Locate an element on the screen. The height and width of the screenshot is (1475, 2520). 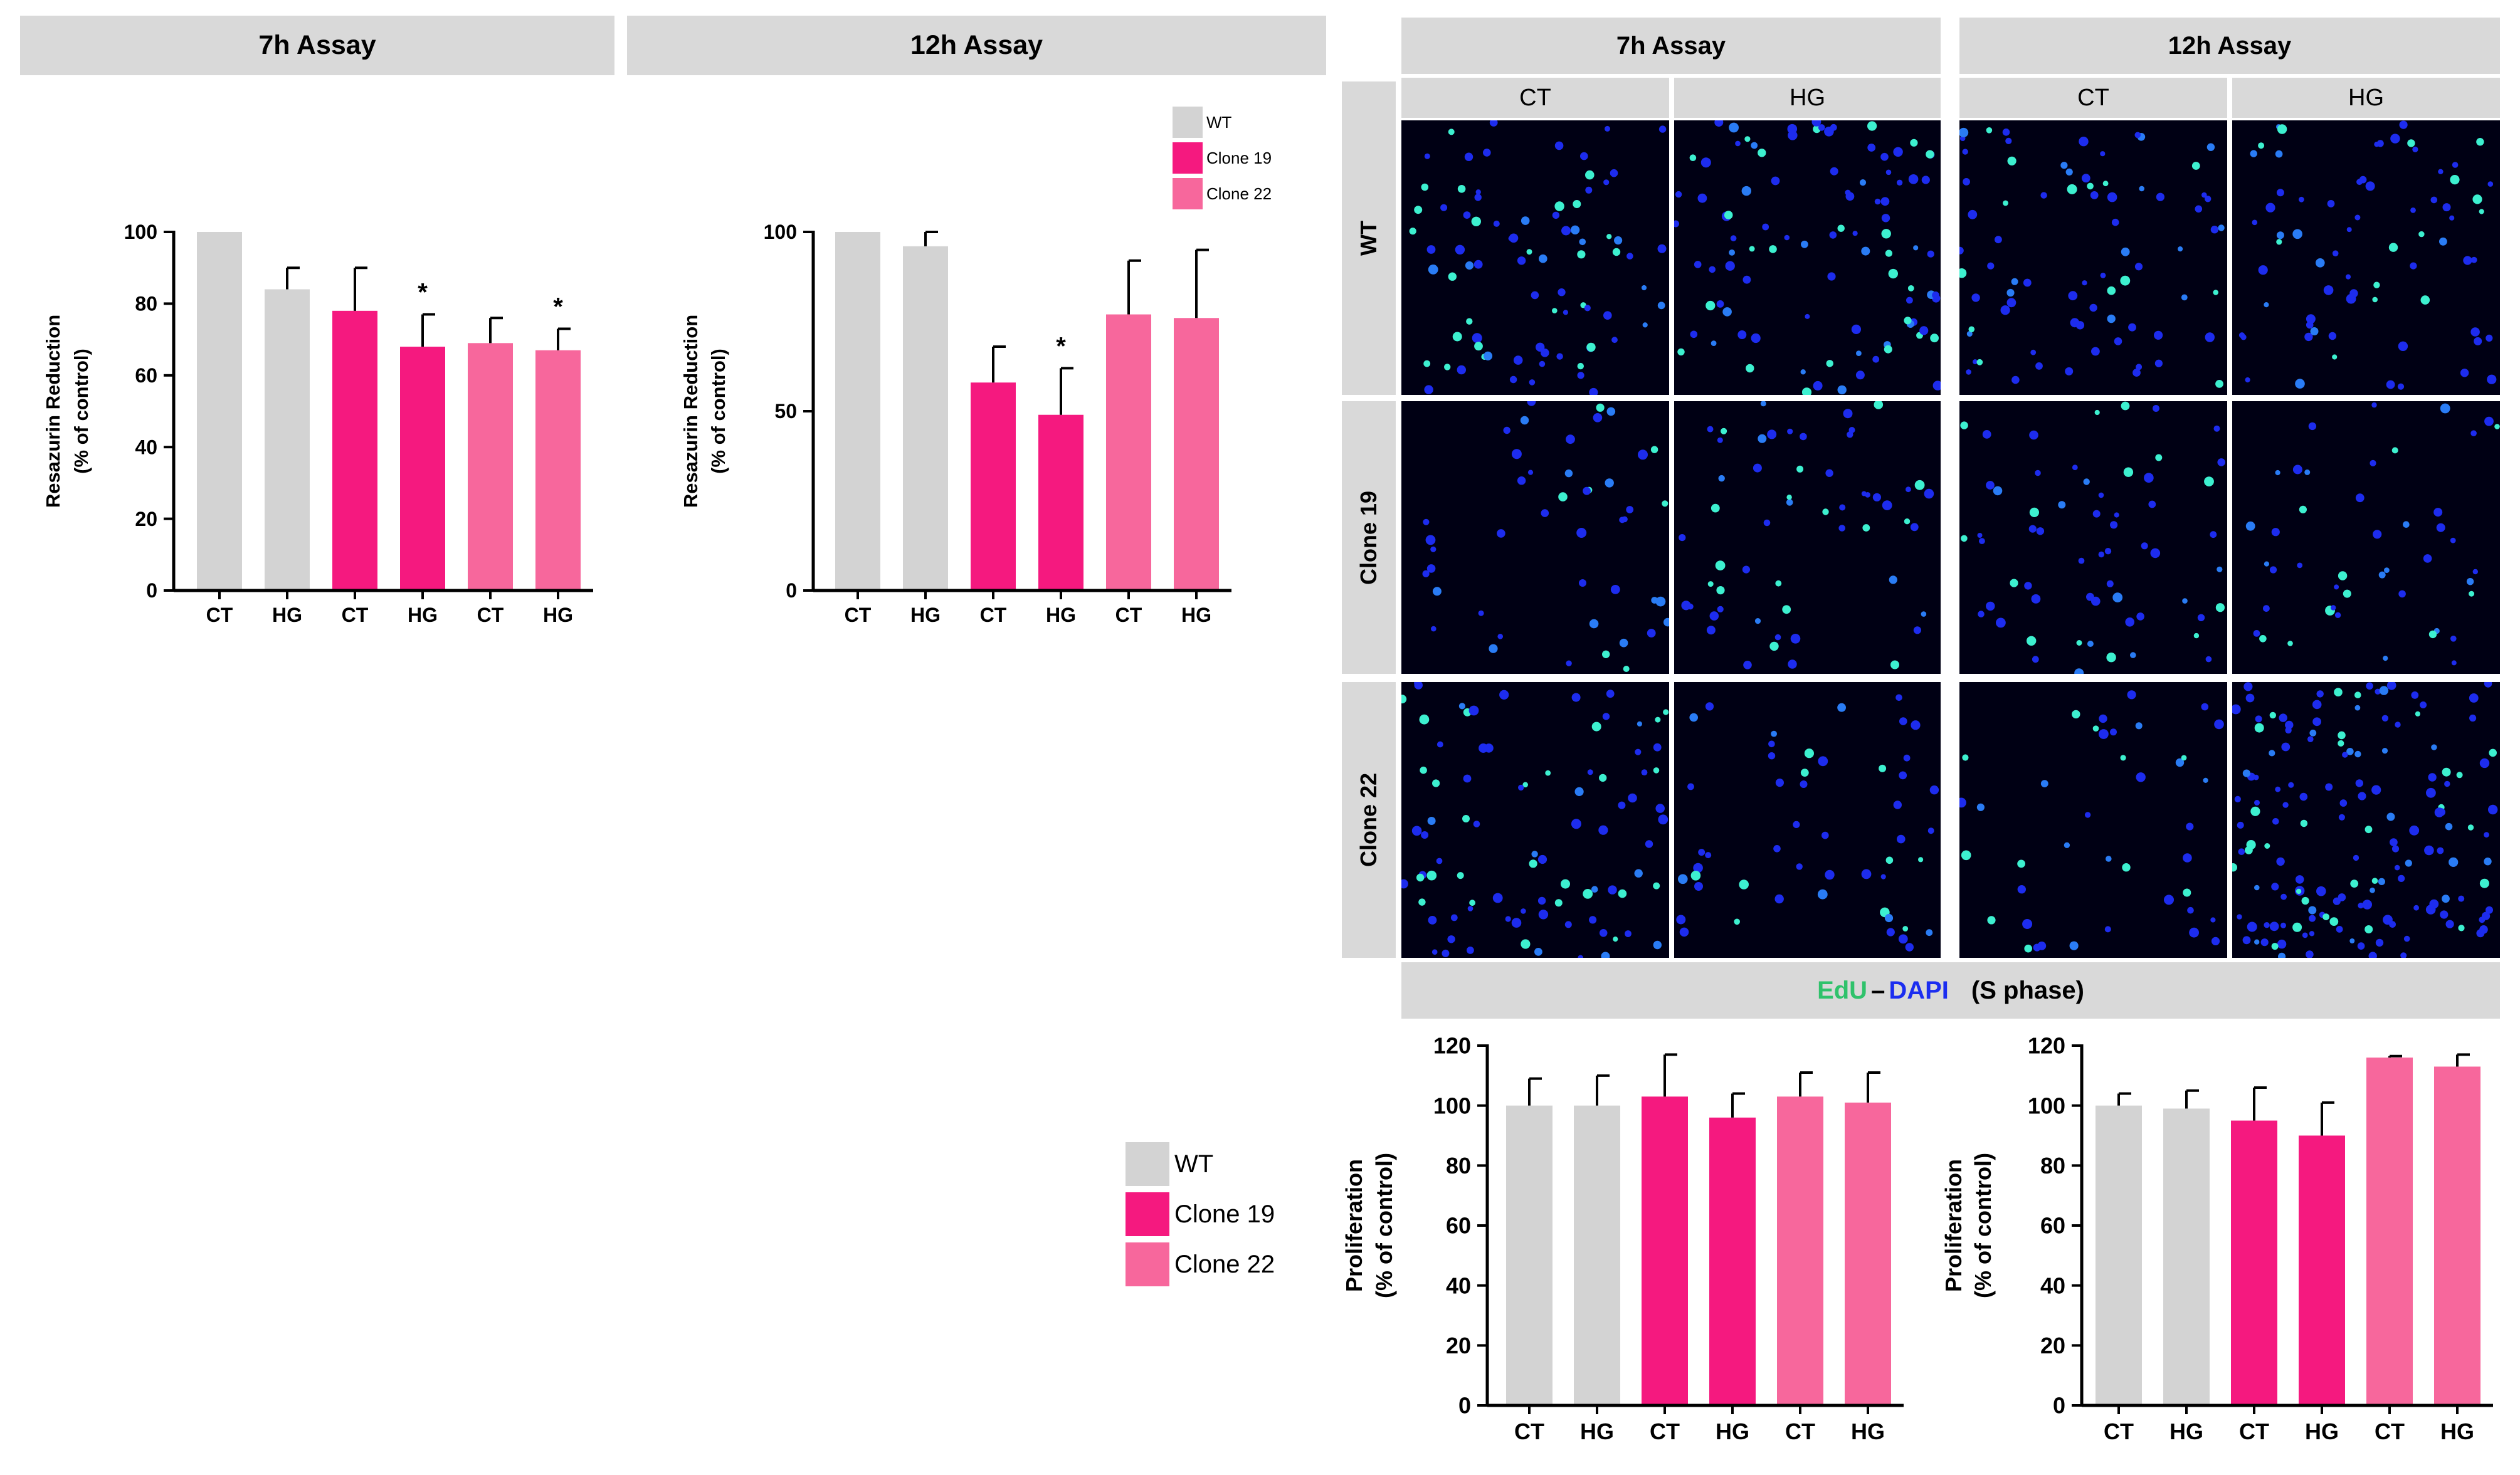
panel-c-title: 7h Assay is located at coordinates (1671, 46).